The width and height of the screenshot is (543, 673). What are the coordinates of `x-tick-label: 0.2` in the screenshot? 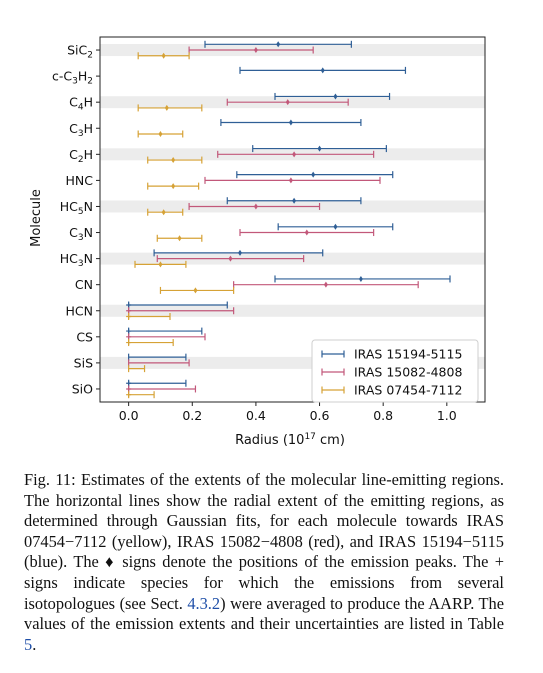 It's located at (192, 415).